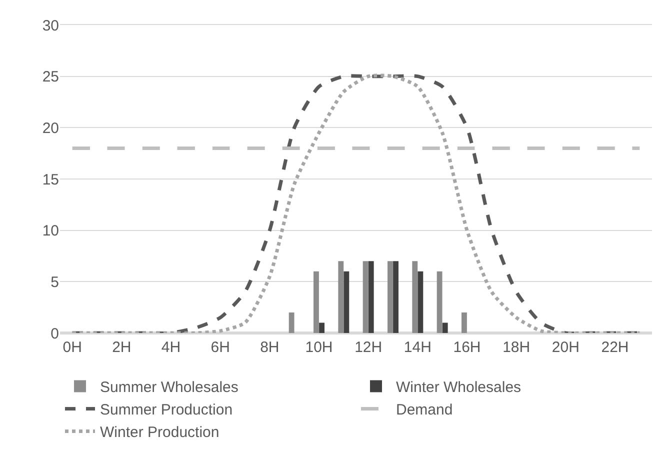 Image resolution: width=667 pixels, height=460 pixels. I want to click on legend-label: Summer Production, so click(166, 410).